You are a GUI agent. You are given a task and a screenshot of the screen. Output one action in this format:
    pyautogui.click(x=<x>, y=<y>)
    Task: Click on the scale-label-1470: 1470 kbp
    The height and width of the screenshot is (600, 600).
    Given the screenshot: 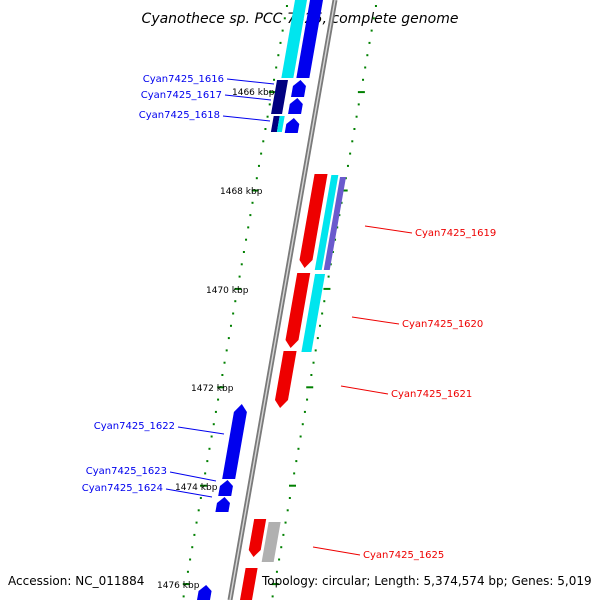 What is the action you would take?
    pyautogui.click(x=227, y=291)
    